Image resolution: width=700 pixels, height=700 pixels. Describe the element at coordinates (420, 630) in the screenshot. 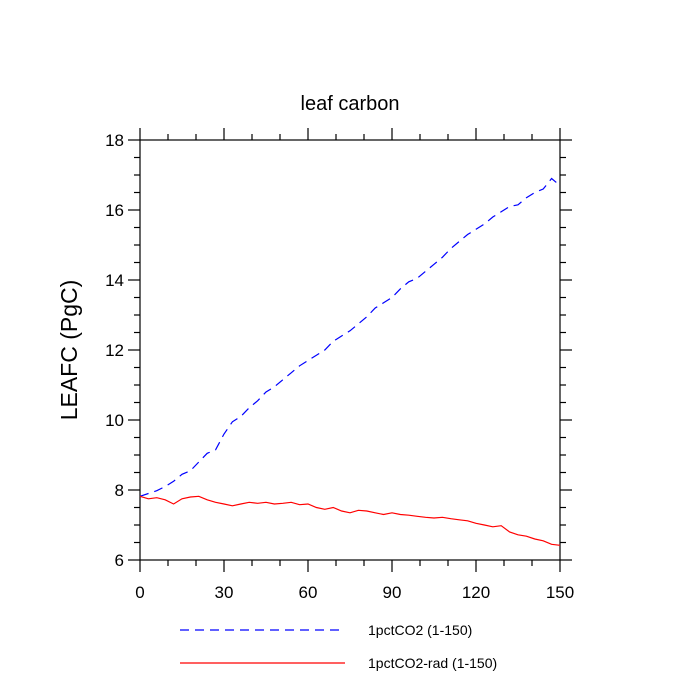

I see `legend-label-1: 1pctCO2 (1-150)` at that location.